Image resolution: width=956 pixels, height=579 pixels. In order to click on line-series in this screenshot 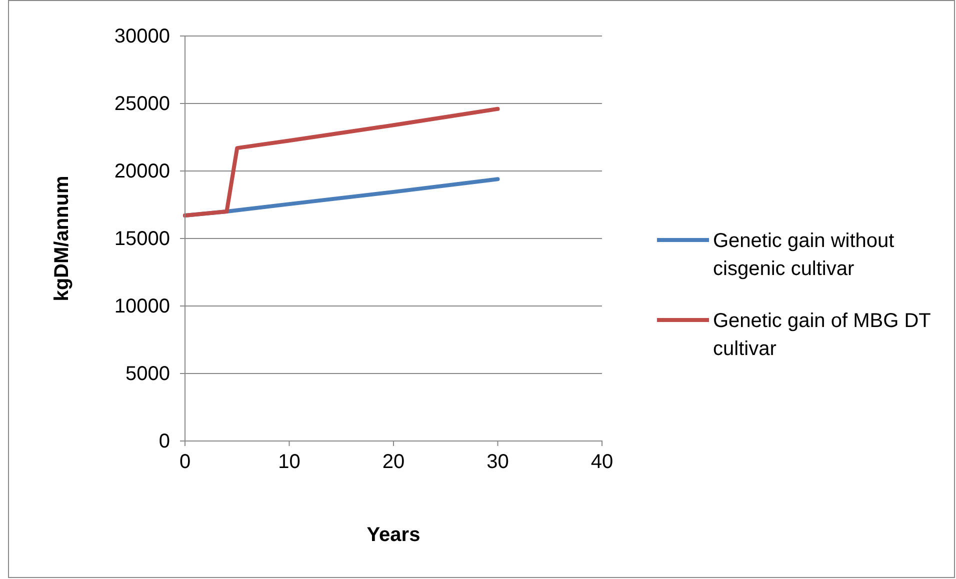, I will do `click(341, 162)`.